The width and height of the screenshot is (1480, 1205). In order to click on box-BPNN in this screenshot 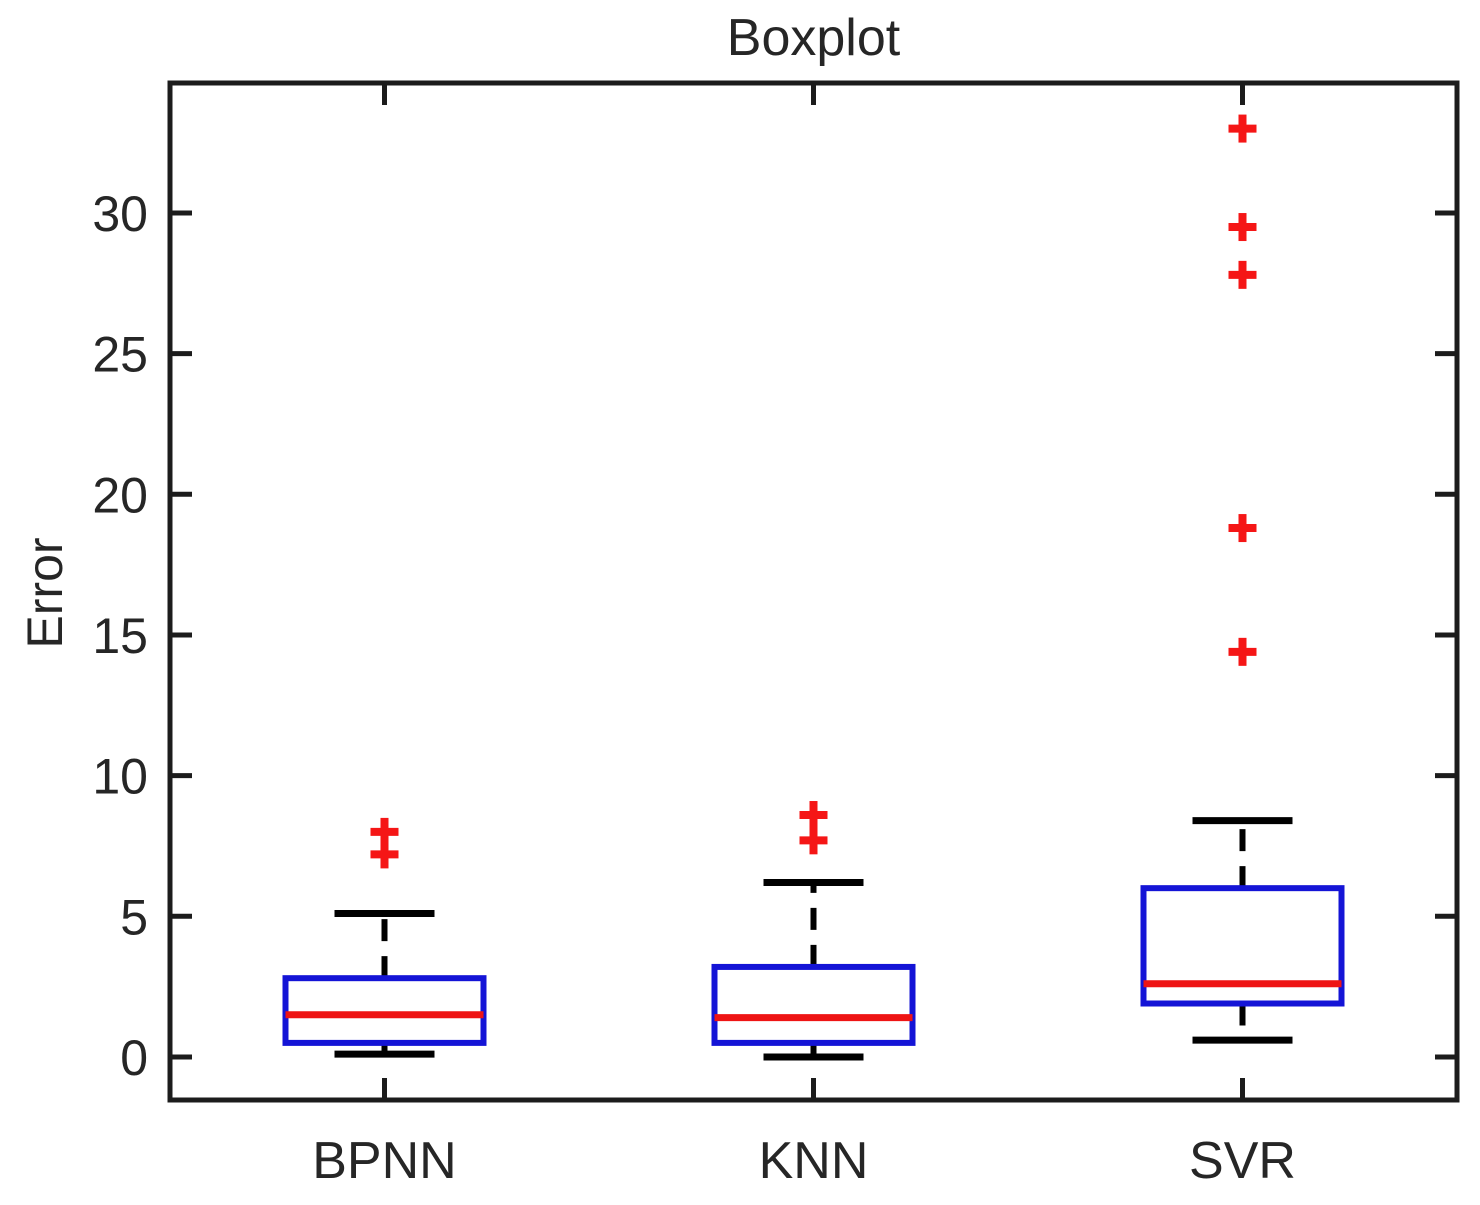, I will do `click(384, 1010)`.